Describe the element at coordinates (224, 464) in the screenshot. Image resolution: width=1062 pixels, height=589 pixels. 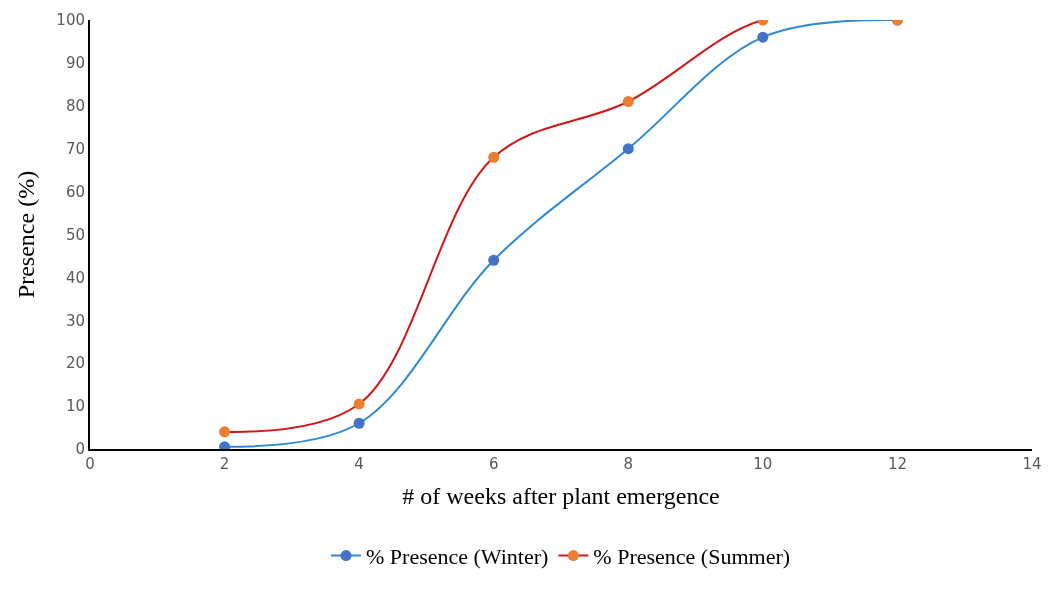
I see `x-tick-label: 2` at that location.